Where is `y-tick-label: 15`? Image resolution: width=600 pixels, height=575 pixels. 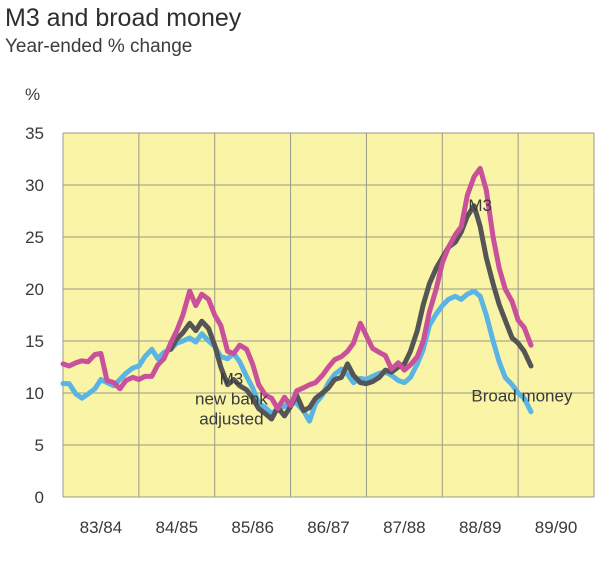
y-tick-label: 15 is located at coordinates (34, 341).